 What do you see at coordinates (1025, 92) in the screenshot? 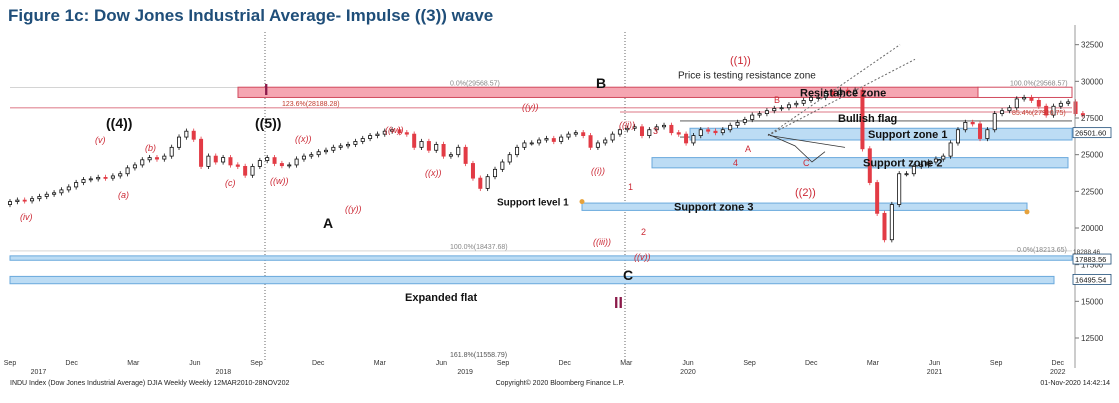
I see `resistance-zone-extension` at bounding box center [1025, 92].